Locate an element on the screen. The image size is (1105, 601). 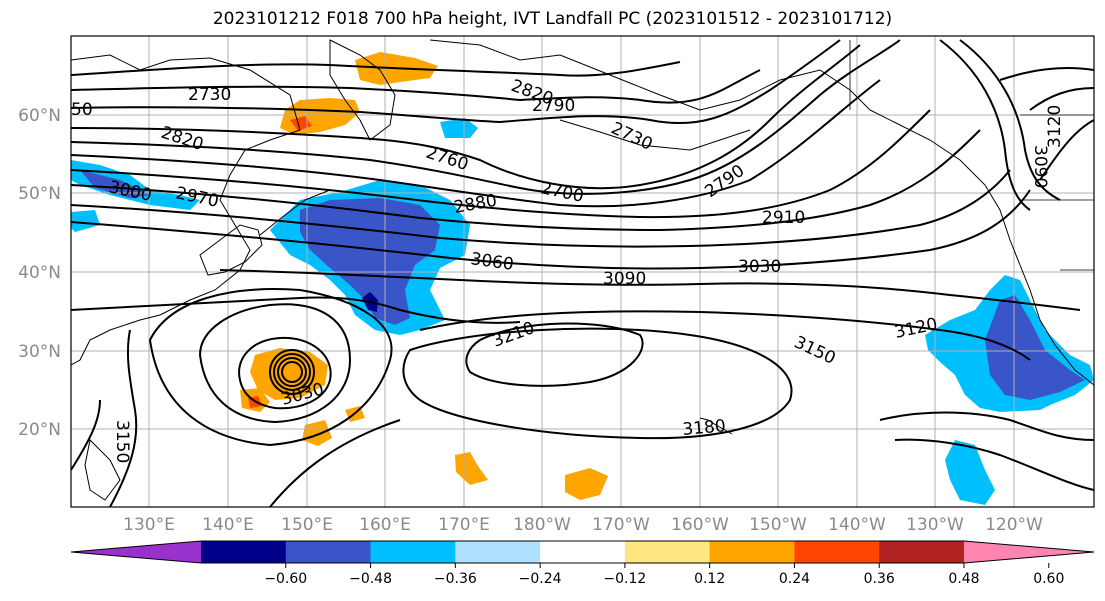
colorbar-extend-max is located at coordinates (1029, 552).